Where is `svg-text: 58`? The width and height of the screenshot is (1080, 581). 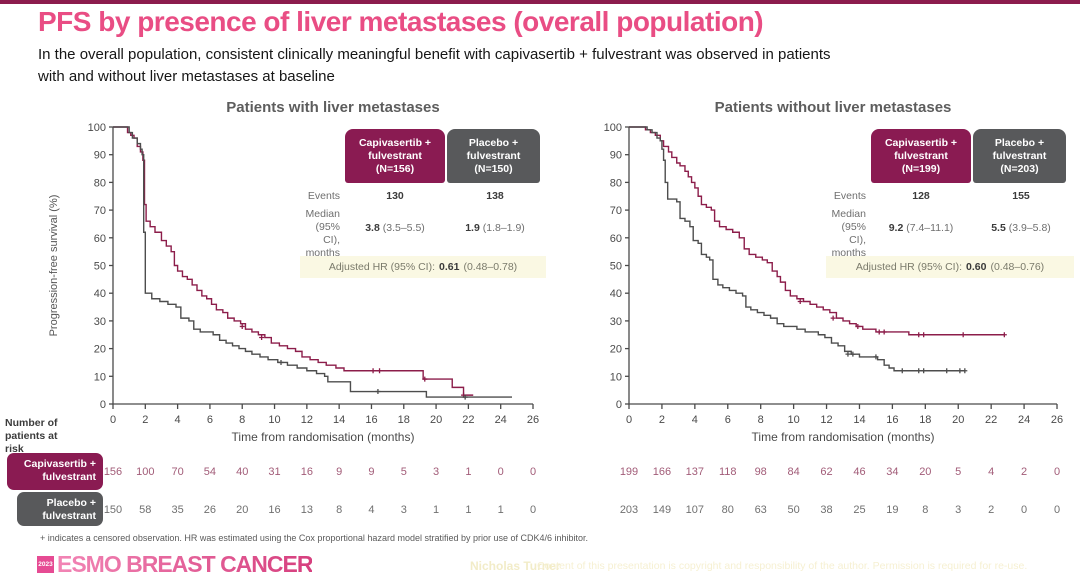
svg-text: 58 is located at coordinates (145, 510).